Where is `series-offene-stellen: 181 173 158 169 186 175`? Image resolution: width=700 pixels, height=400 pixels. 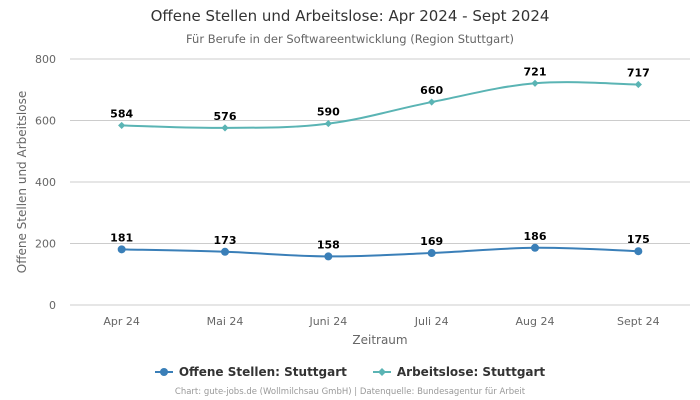 series-offene-stellen: 181 173 158 169 186 175 is located at coordinates (380, 245).